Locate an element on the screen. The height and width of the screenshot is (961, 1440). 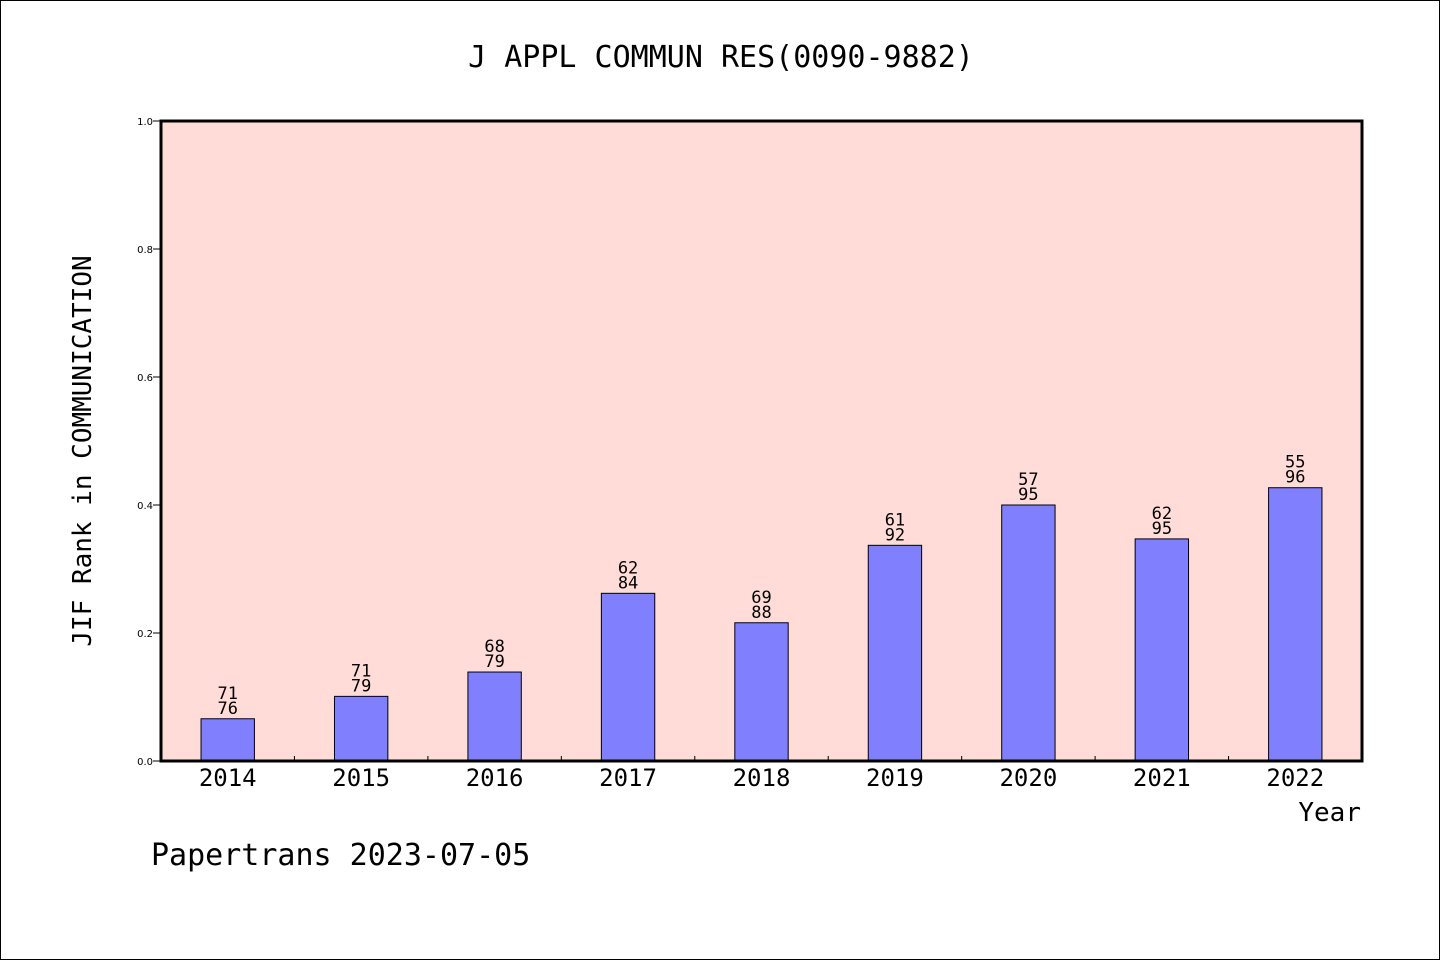
bar-rank-label-2021: 62 is located at coordinates (1162, 514).